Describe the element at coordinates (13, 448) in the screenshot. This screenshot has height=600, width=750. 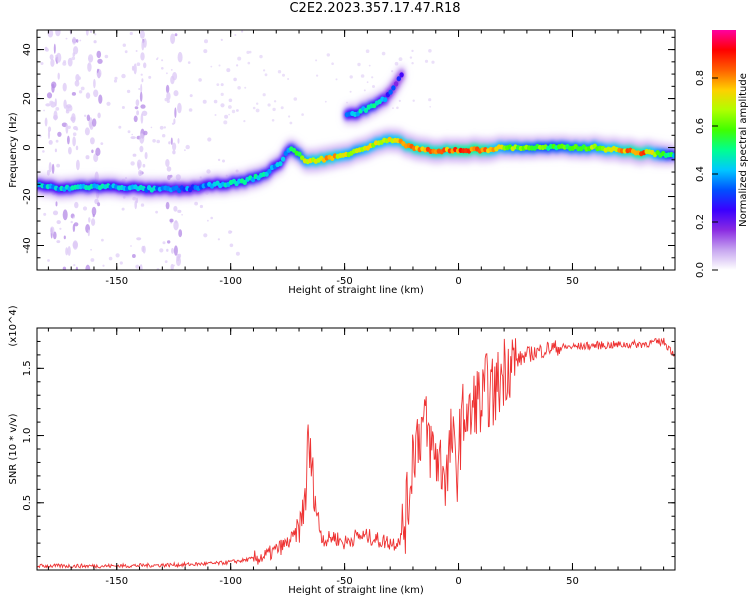
I see `snr-y-axis-label: SNR (10 * v/v)` at that location.